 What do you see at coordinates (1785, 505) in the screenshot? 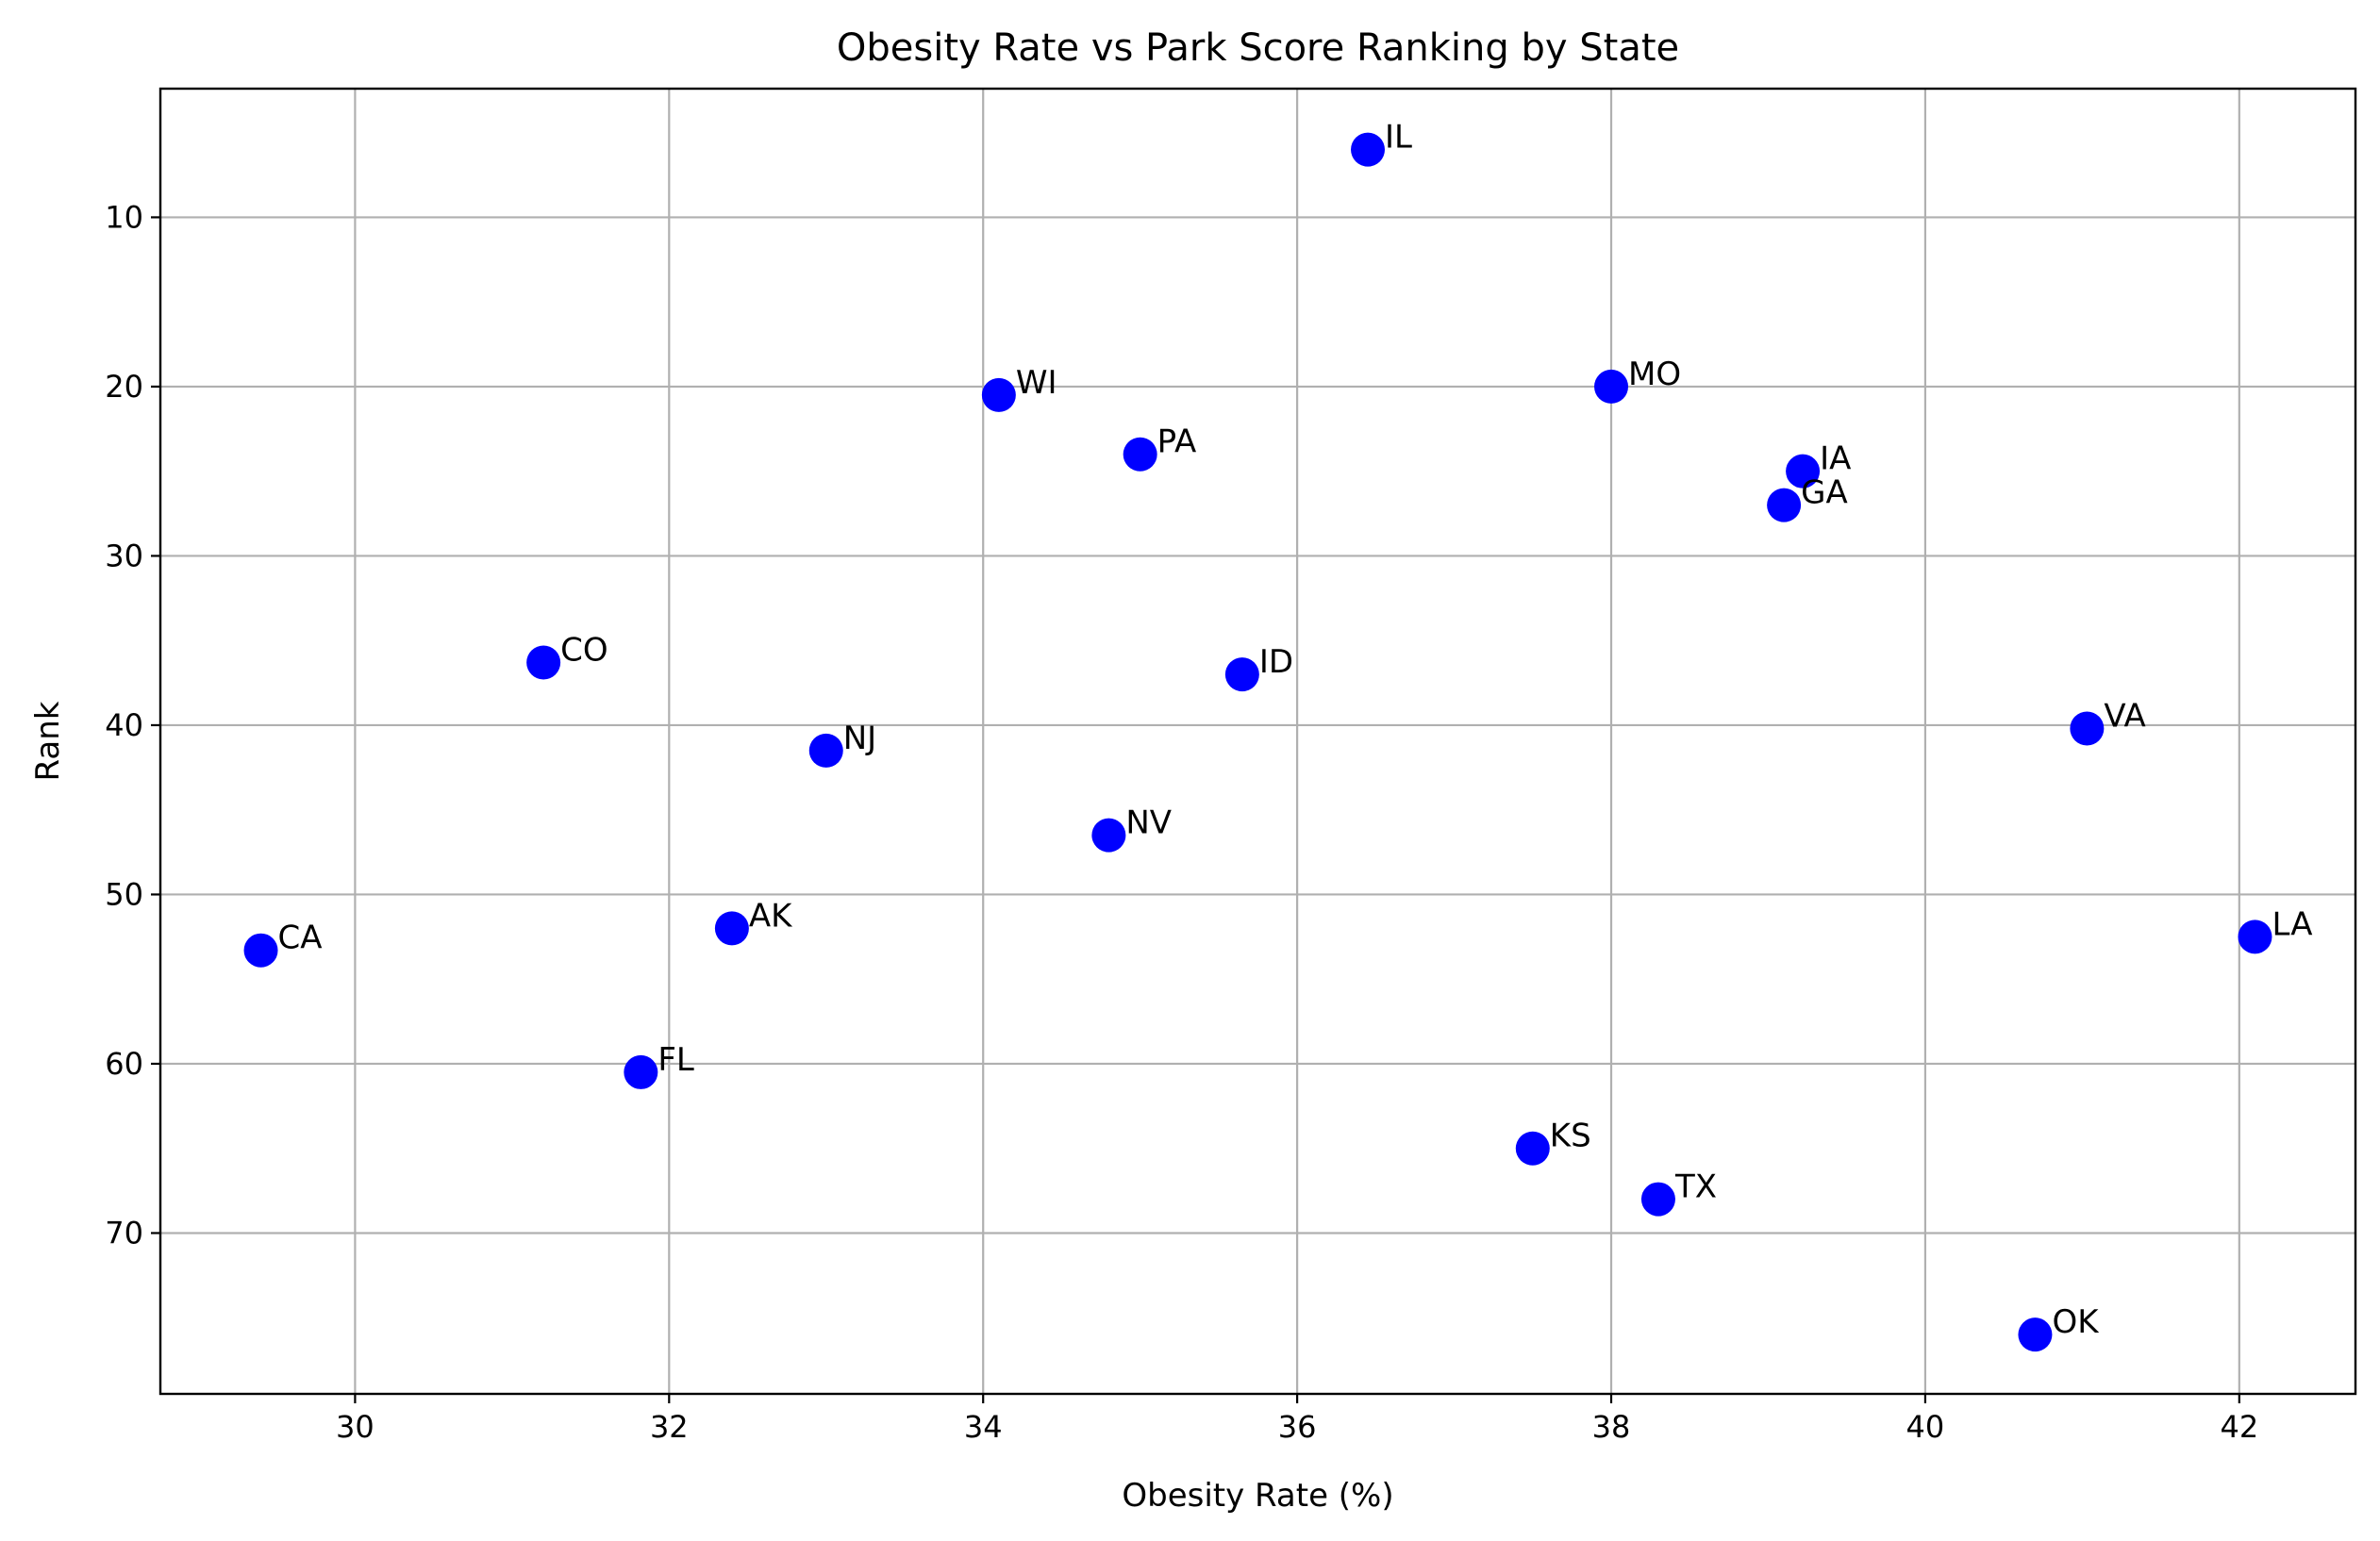
I see `data-point-ga` at bounding box center [1785, 505].